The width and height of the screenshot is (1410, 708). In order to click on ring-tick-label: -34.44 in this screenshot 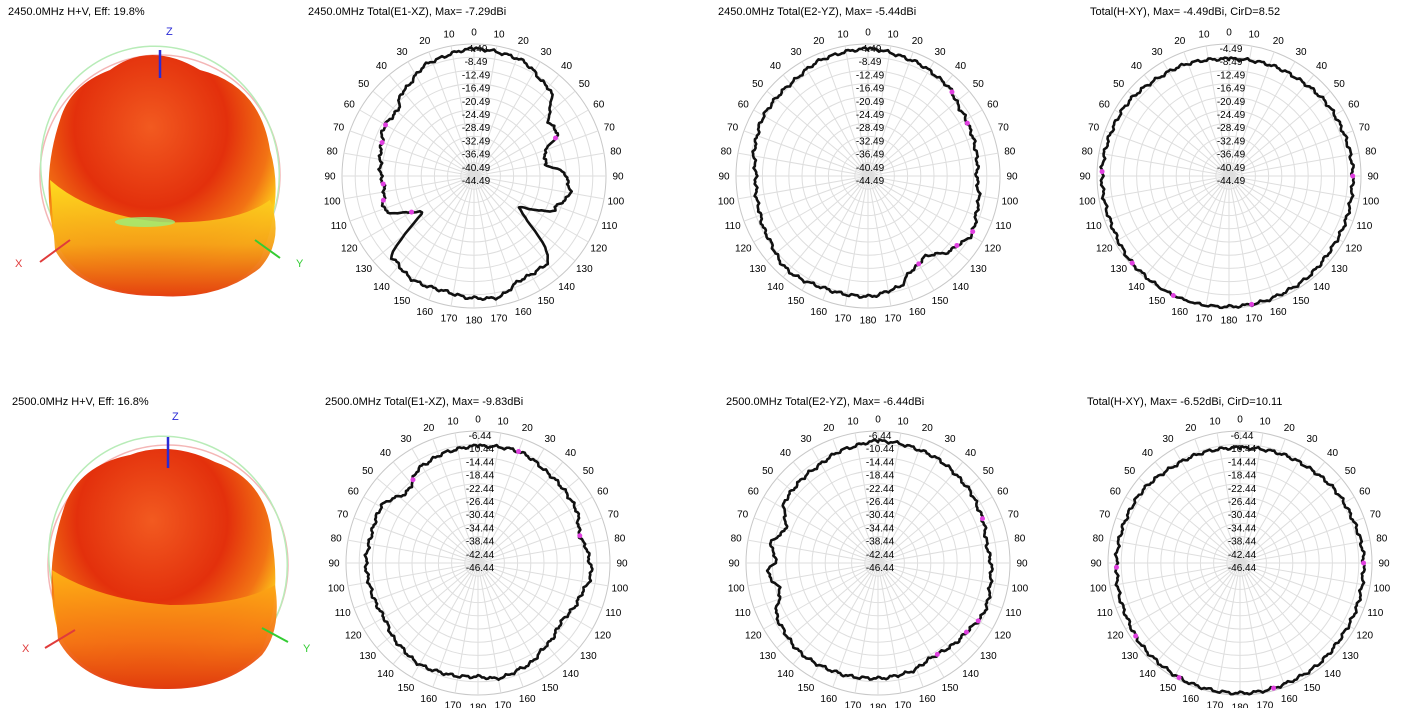, I will do `click(1242, 528)`.